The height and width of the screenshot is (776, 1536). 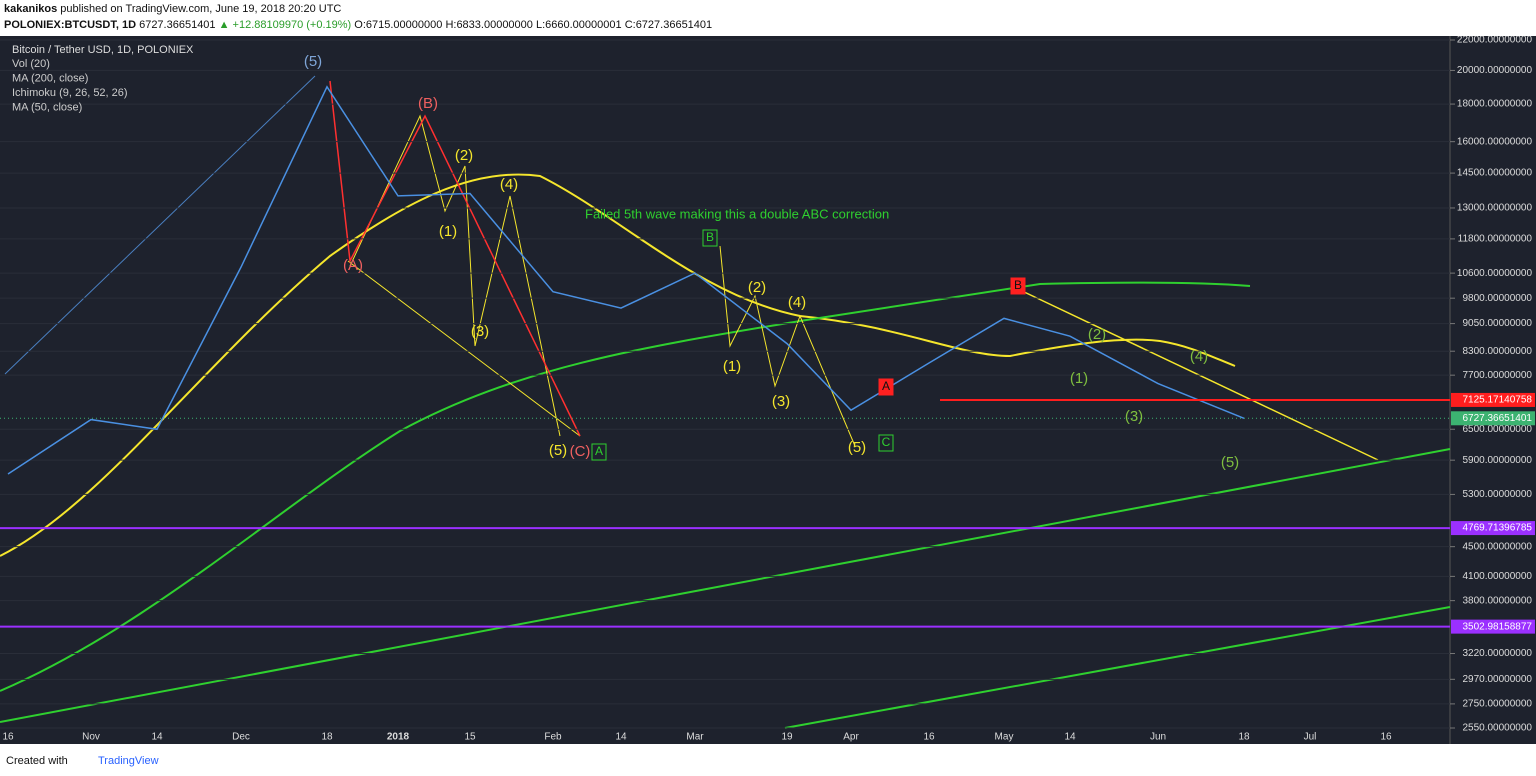 What do you see at coordinates (1495, 104) in the screenshot?
I see `y-tick-label: 18000.00000000` at bounding box center [1495, 104].